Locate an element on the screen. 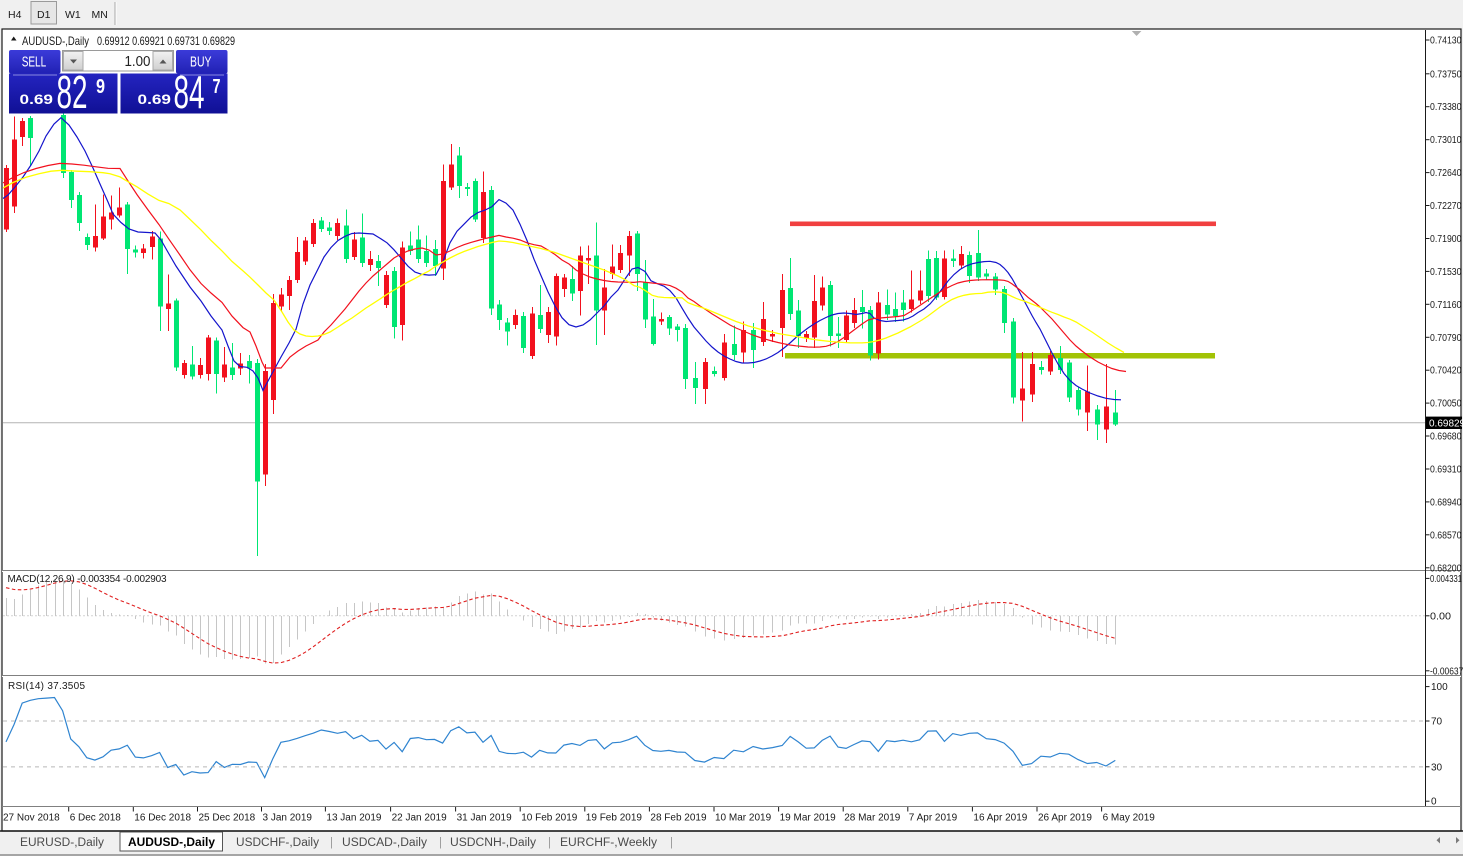 The image size is (1463, 856). svg-text: 0.69310 is located at coordinates (1446, 470).